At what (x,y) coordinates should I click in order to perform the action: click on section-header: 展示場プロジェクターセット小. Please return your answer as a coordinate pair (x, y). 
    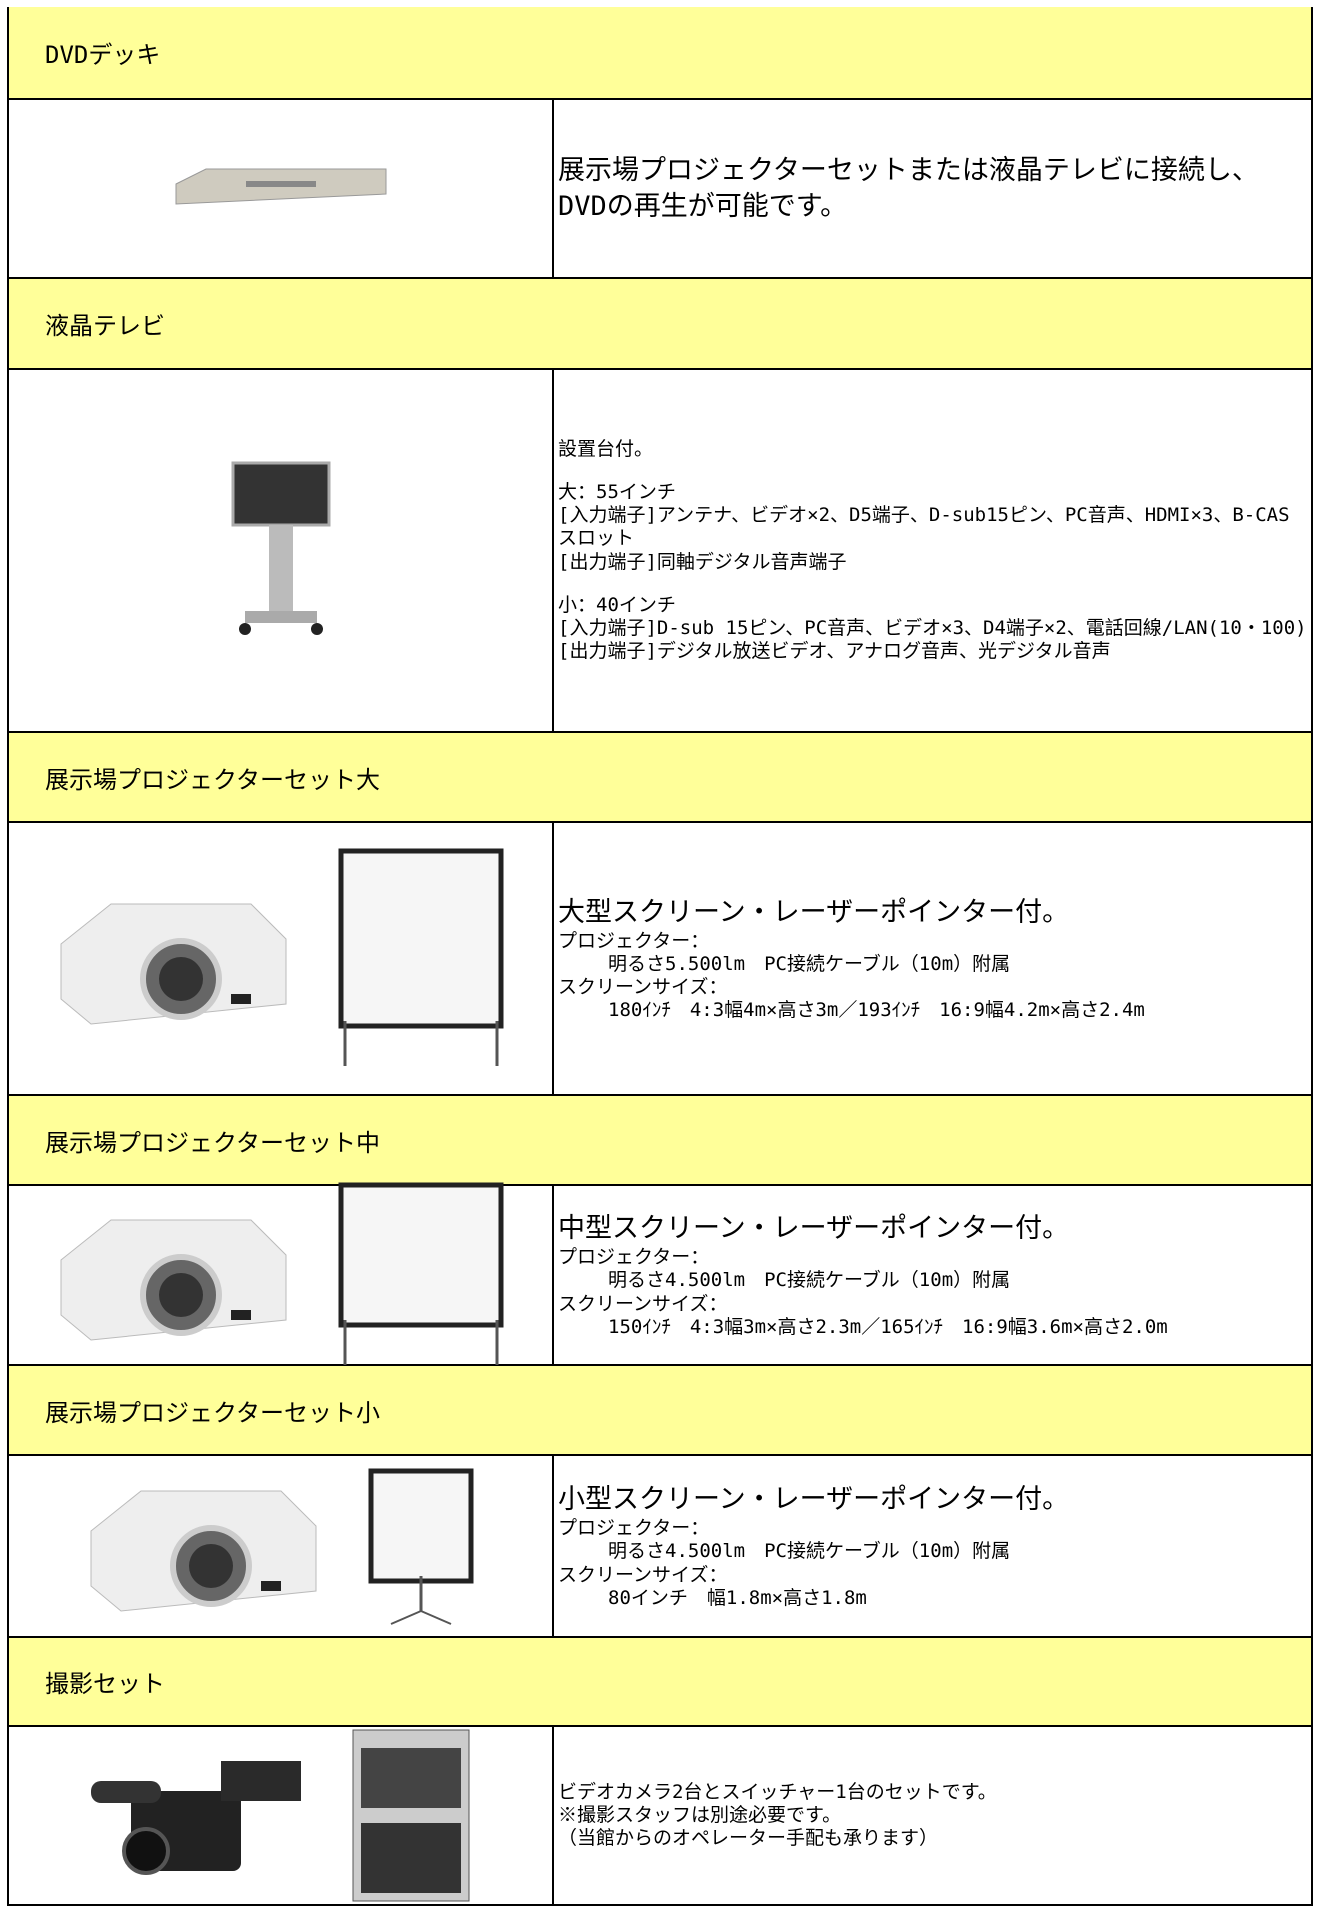
    Looking at the image, I should click on (660, 1411).